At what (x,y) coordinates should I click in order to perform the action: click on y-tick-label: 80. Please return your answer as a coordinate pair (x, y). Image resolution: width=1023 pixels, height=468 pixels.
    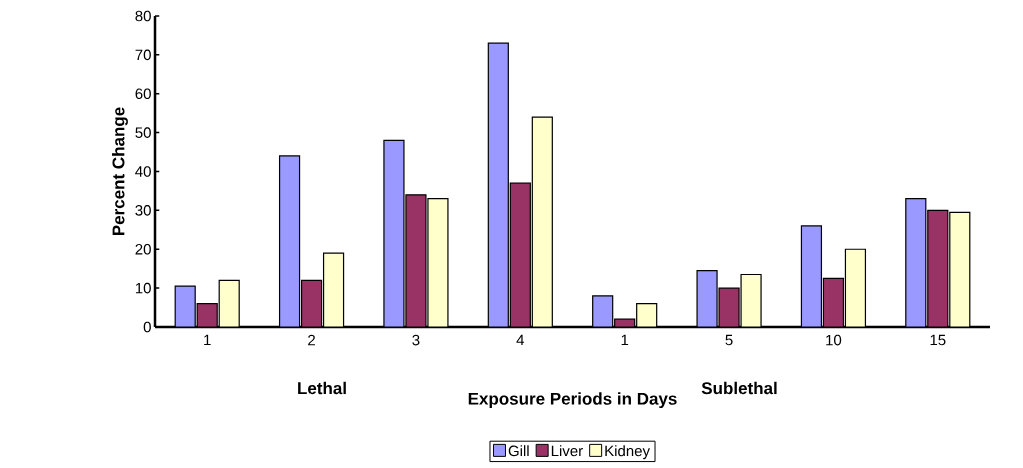
    Looking at the image, I should click on (143, 16).